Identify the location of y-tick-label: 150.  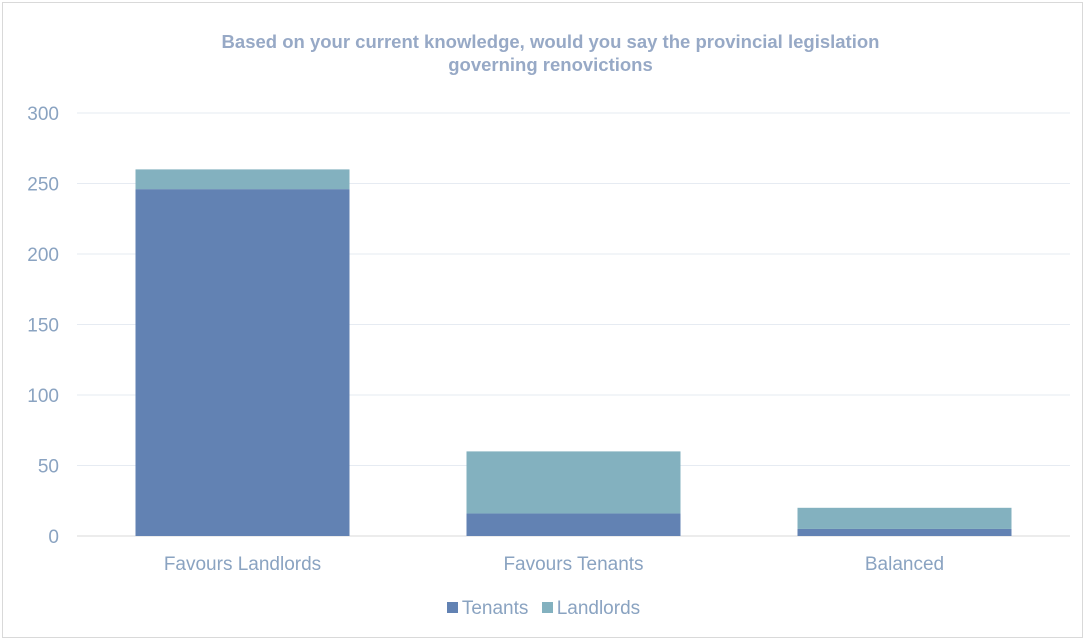
(43, 326).